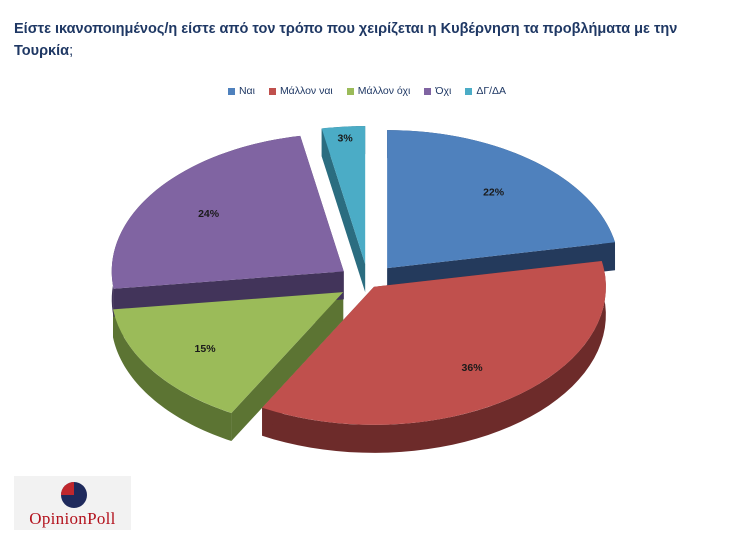 The image size is (734, 544). What do you see at coordinates (246, 91) in the screenshot?
I see `legend-label: Ναι` at bounding box center [246, 91].